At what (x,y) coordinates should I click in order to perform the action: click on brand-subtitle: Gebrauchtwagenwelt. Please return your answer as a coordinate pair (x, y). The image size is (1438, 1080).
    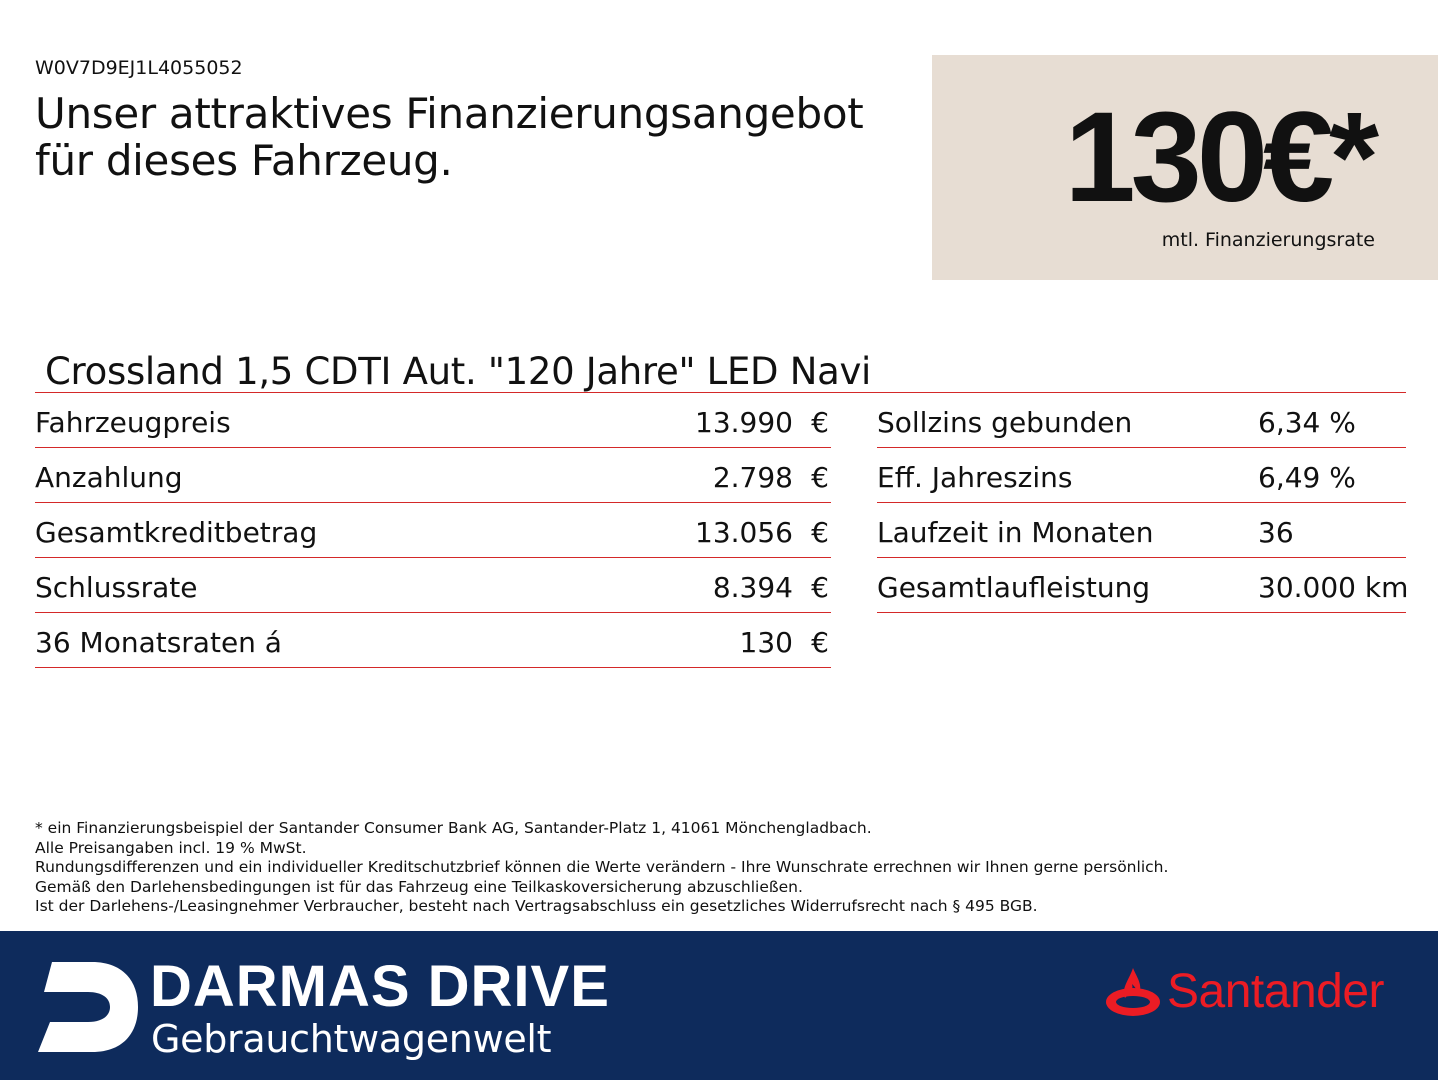
    Looking at the image, I should click on (351, 1039).